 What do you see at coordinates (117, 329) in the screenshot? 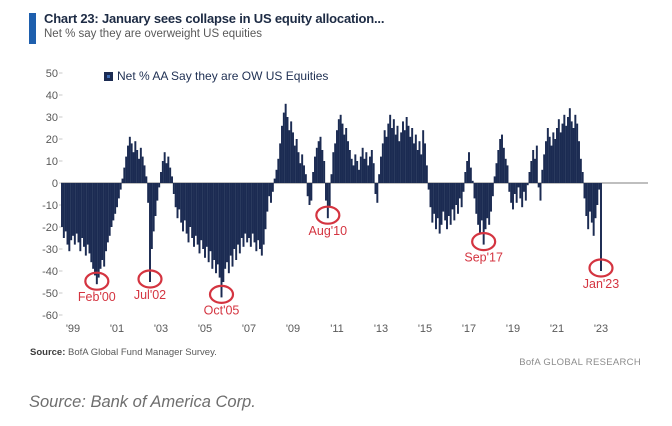
I see `x-tick-label: '01` at bounding box center [117, 329].